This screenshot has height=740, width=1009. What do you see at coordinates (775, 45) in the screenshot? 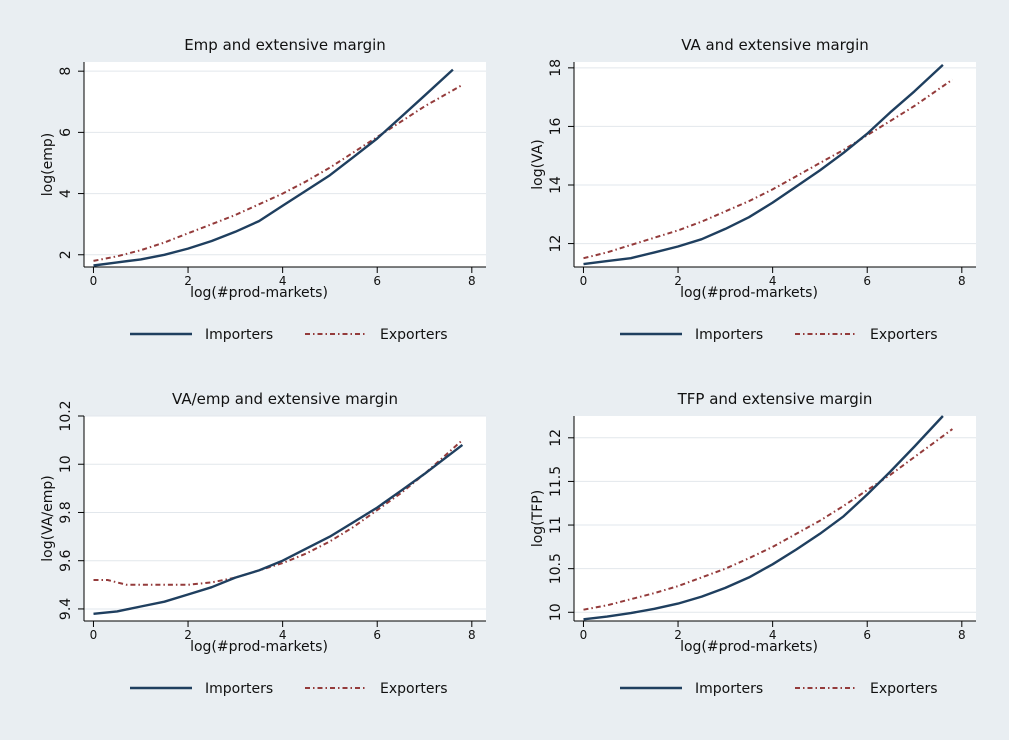
I see `chart-title: VA and extensive margin` at bounding box center [775, 45].